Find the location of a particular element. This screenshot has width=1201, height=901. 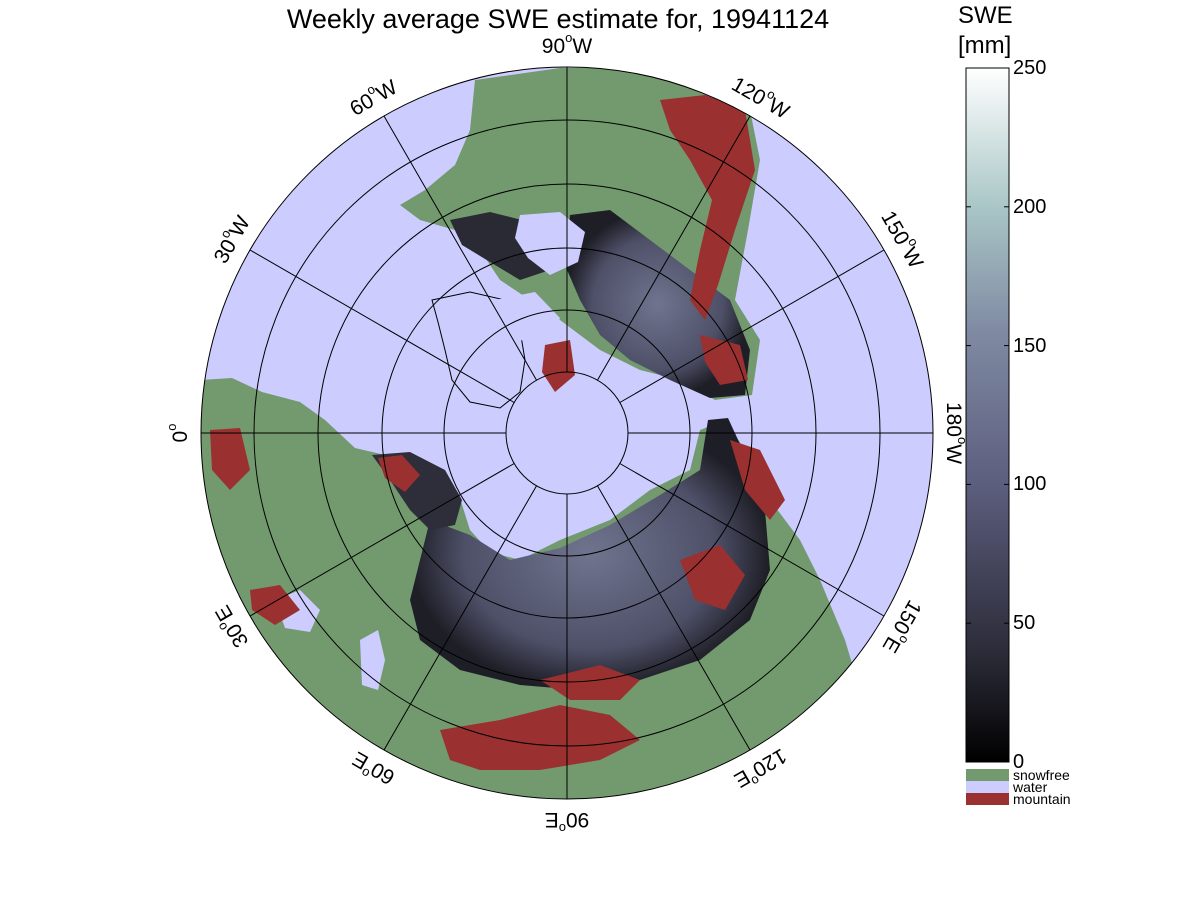

category-legend is located at coordinates (987, 787).